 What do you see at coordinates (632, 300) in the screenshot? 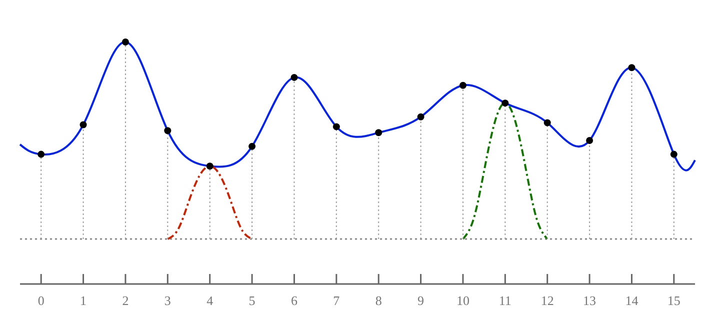
I see `x-tick-label: 14` at bounding box center [632, 300].